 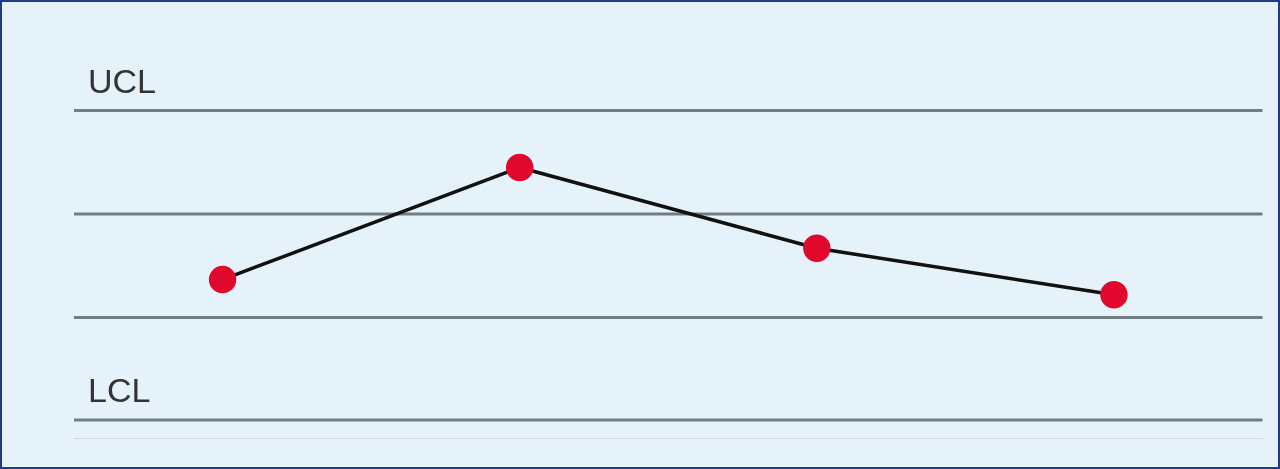 What do you see at coordinates (119, 390) in the screenshot?
I see `ref-line-label: LCL` at bounding box center [119, 390].